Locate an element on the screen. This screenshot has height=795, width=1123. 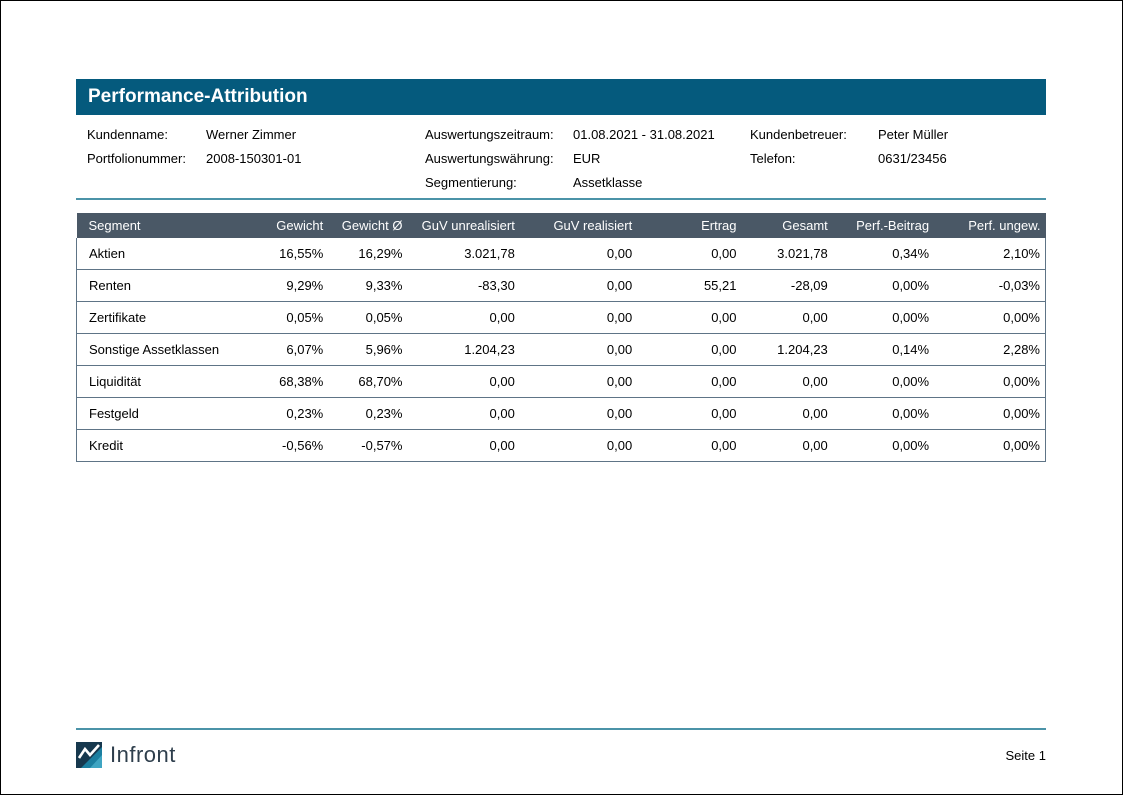
meta-value: 0631/23456 is located at coordinates (912, 158).